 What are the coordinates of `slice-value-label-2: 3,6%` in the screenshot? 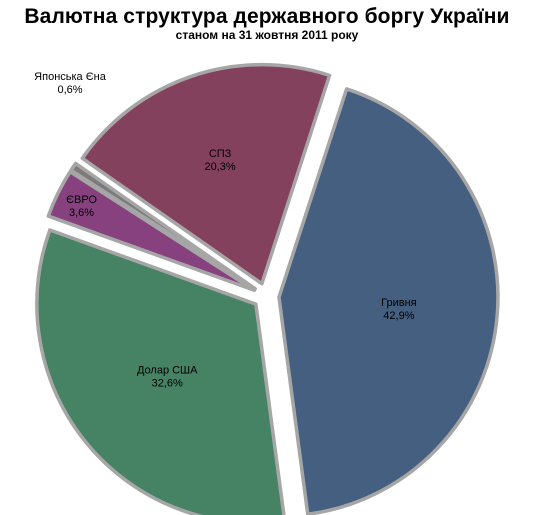 It's located at (81, 213).